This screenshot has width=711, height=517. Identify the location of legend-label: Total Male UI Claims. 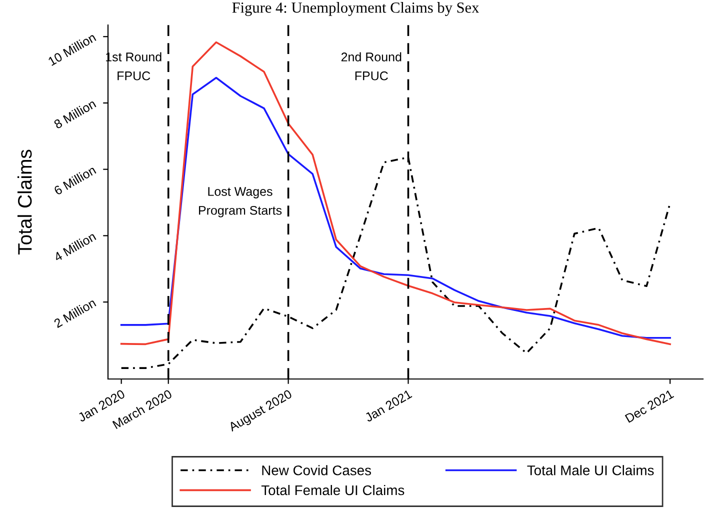
(590, 470).